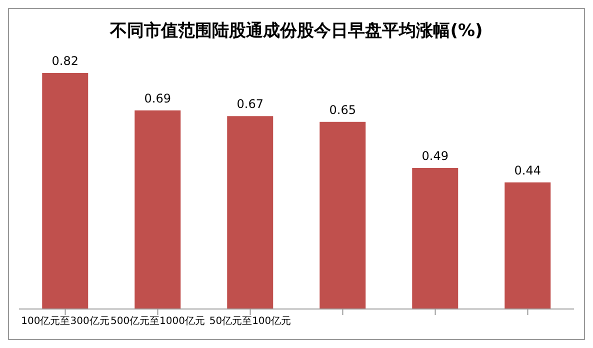 This screenshot has height=348, width=593. I want to click on data-label: 0.44, so click(527, 170).